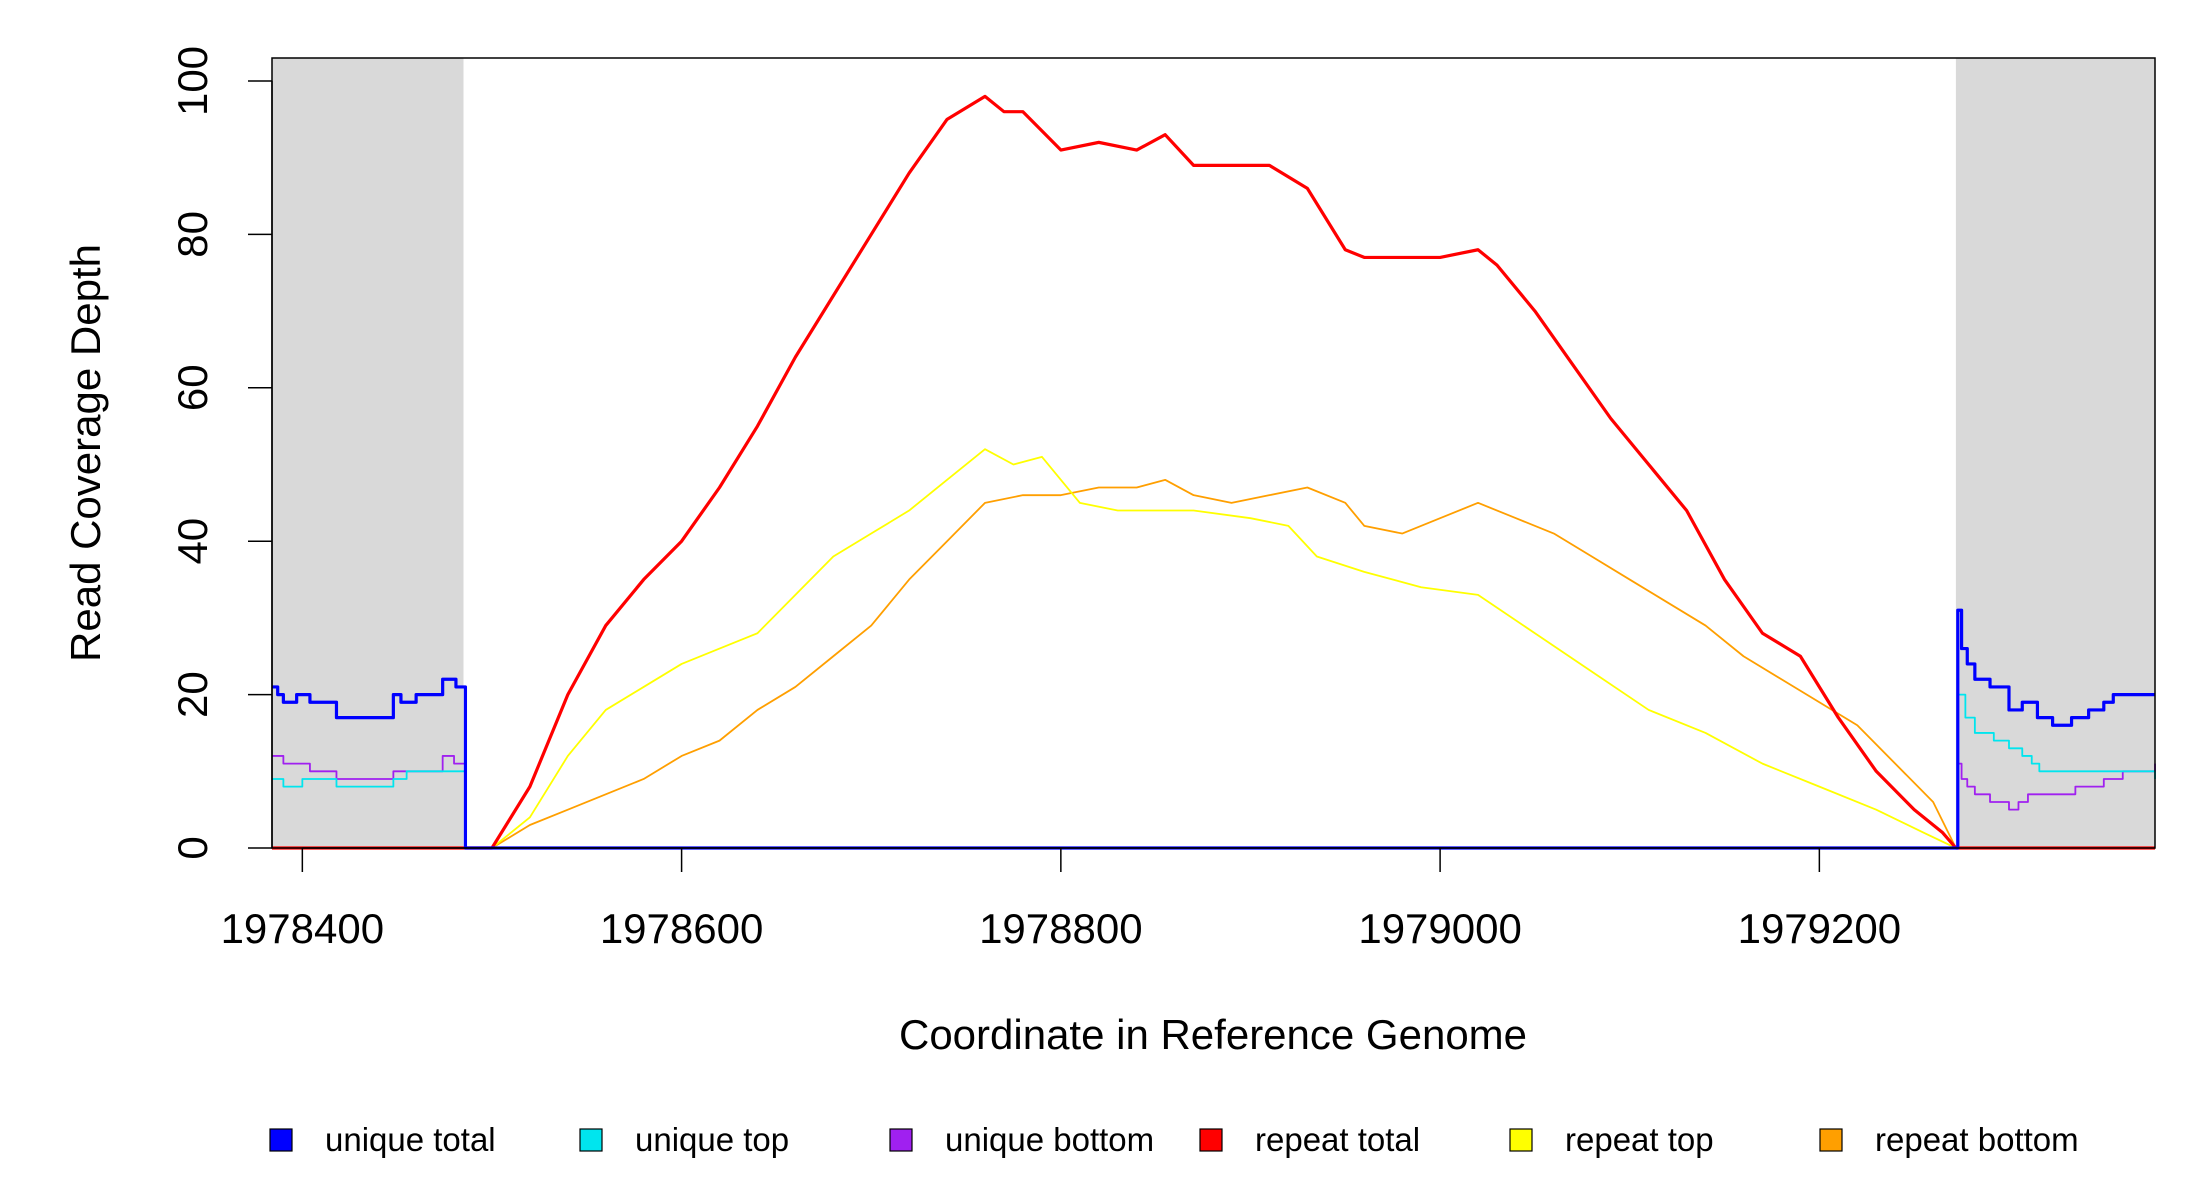 The height and width of the screenshot is (1200, 2200). What do you see at coordinates (682, 928) in the screenshot?
I see `x-tick-label: 1978600` at bounding box center [682, 928].